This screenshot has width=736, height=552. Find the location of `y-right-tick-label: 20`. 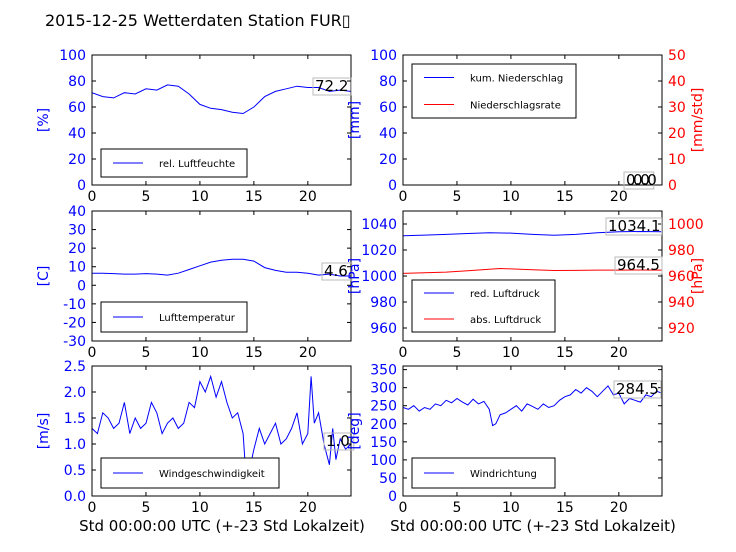

y-right-tick-label: 20 is located at coordinates (677, 134).